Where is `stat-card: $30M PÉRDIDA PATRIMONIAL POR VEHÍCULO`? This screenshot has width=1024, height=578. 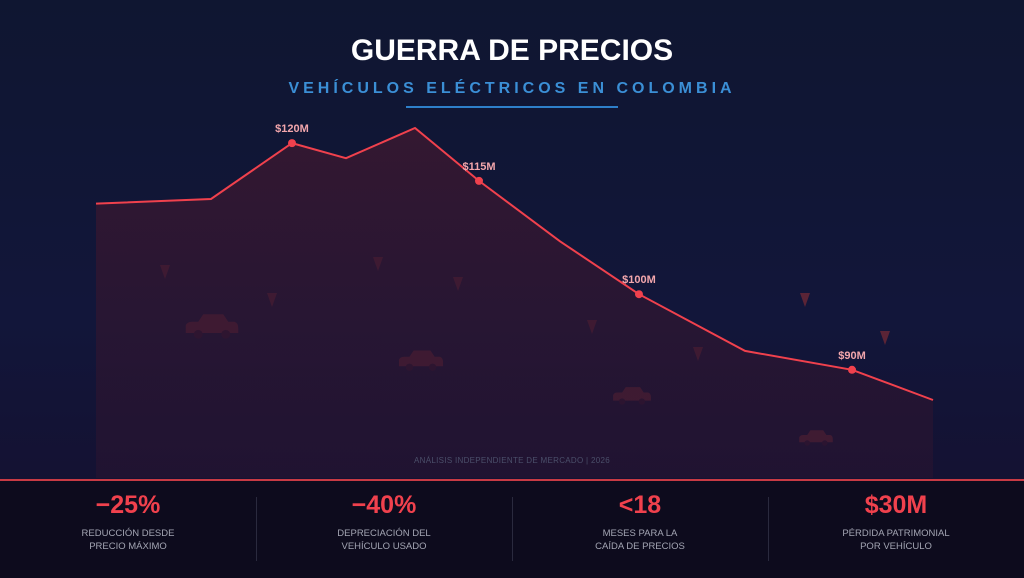
stat-card: $30M PÉRDIDA PATRIMONIAL POR VEHÍCULO is located at coordinates (896, 529).